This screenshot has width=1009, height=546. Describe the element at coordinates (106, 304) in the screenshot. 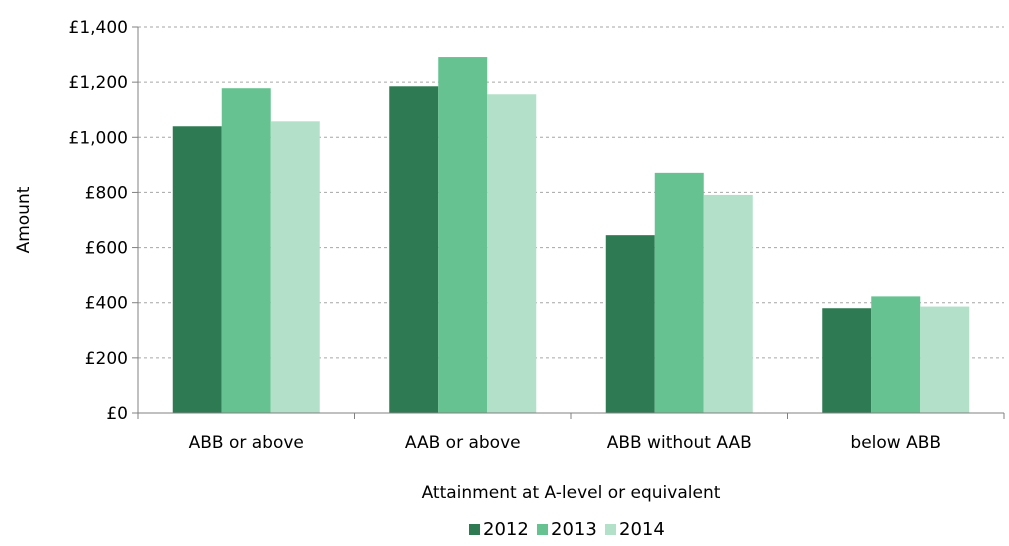

I see `y-tick-label: £400` at that location.